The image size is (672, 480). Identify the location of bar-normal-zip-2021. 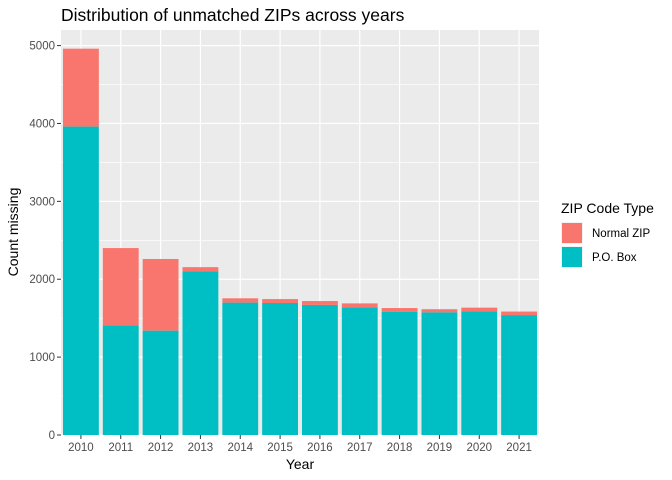
(519, 313).